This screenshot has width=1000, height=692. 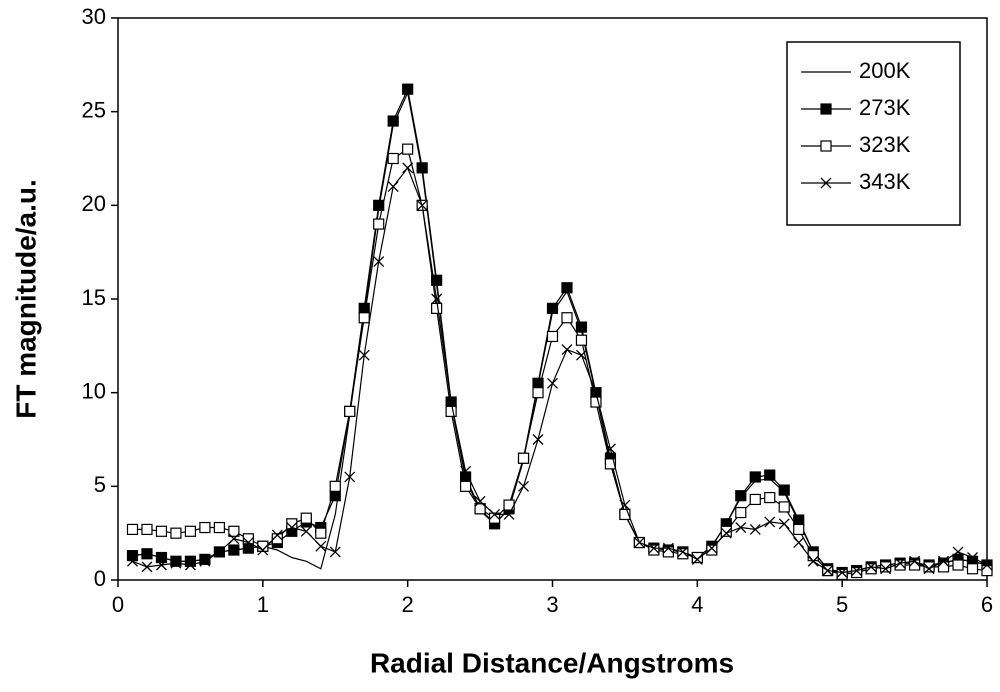 What do you see at coordinates (552, 604) in the screenshot?
I see `x-tick-label: 3` at bounding box center [552, 604].